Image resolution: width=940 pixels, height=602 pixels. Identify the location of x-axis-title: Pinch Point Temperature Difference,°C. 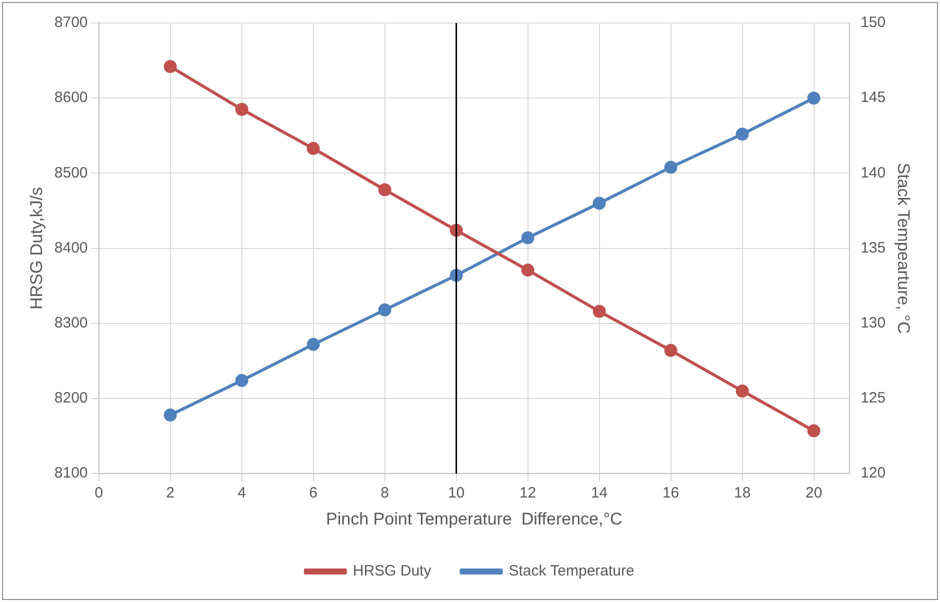
(474, 518).